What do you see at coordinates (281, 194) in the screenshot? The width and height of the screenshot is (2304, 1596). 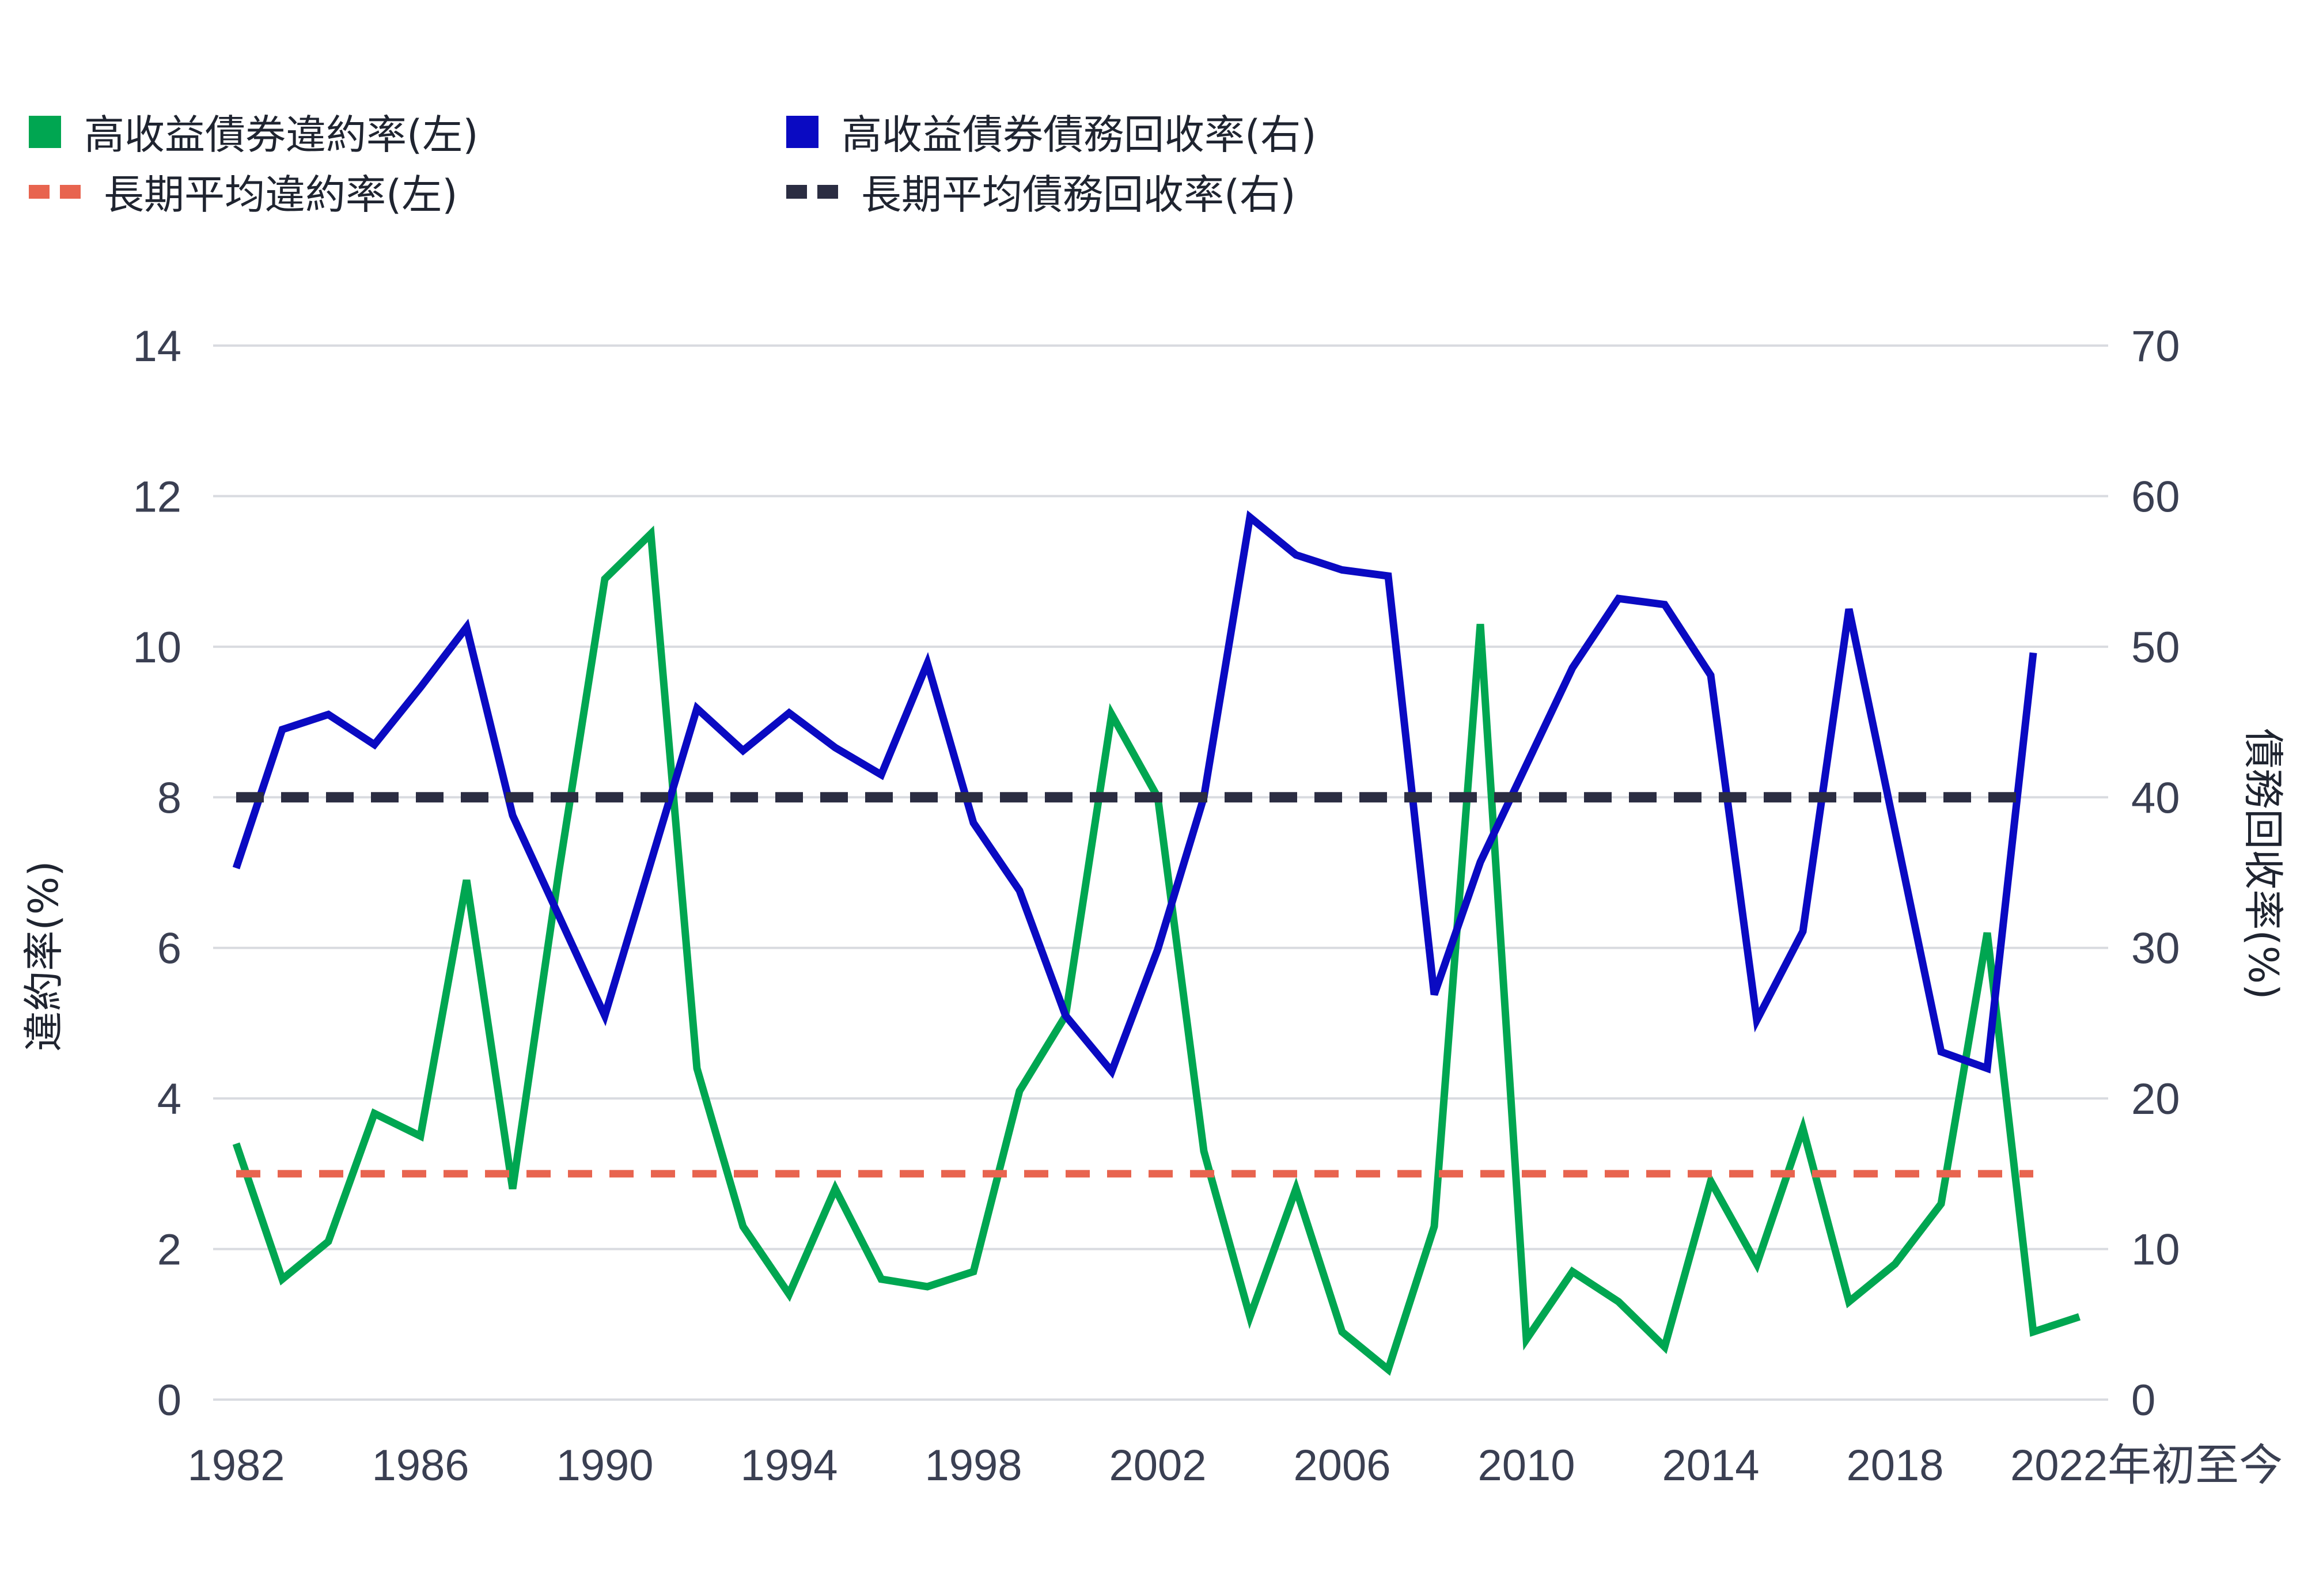 I see `legend-label-avg-default-rate: 長期平均違約率(左)` at bounding box center [281, 194].